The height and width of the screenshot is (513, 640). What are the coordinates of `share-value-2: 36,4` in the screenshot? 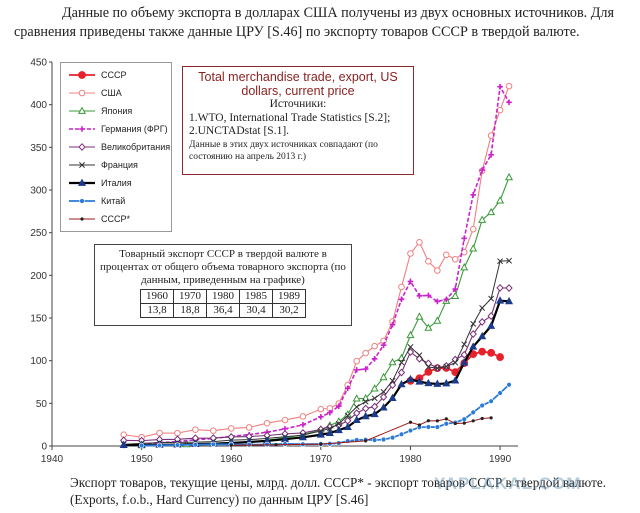 It's located at (223, 310).